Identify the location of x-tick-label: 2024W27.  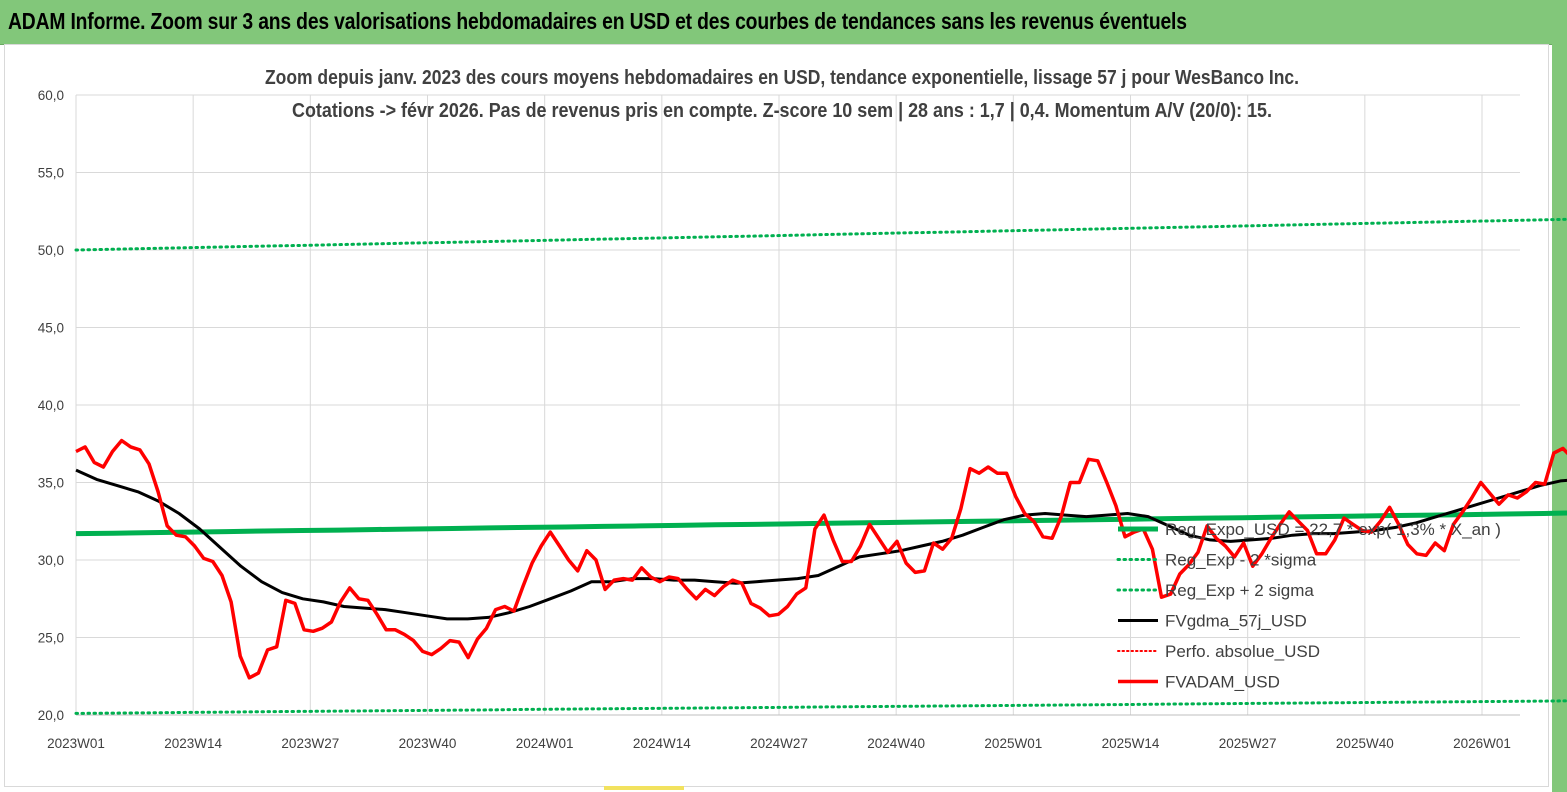
(779, 743).